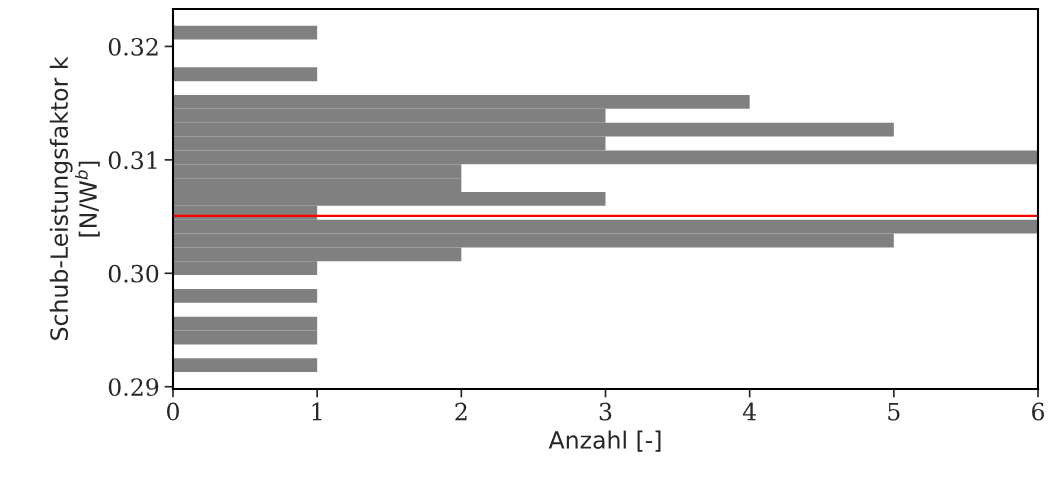  What do you see at coordinates (74, 198) in the screenshot?
I see `y-axis-title: Schub-Leistungsfaktor k [N/W$^{b}$]` at bounding box center [74, 198].